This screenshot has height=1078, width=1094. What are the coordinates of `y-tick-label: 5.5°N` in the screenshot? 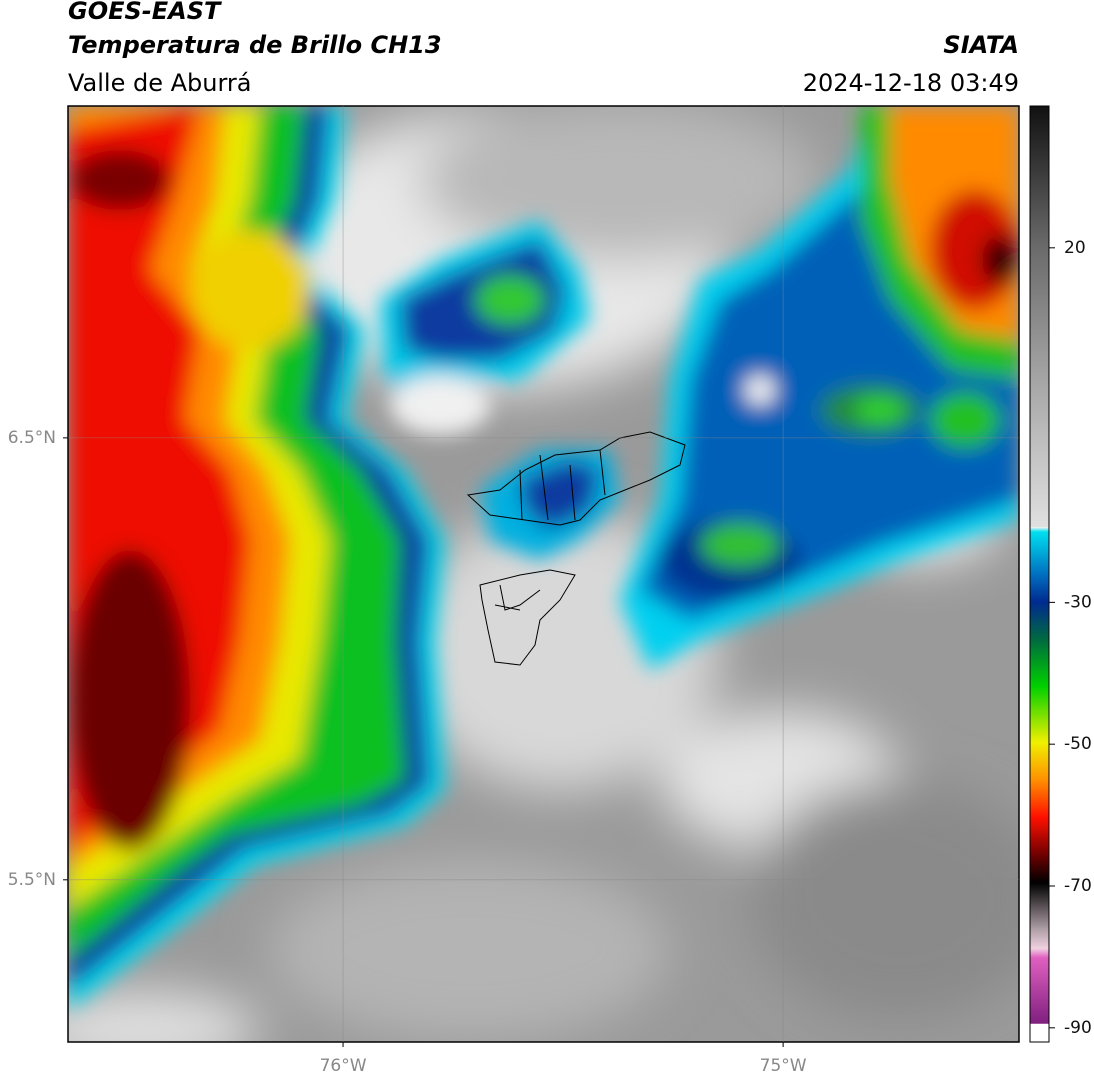 It's located at (32, 880).